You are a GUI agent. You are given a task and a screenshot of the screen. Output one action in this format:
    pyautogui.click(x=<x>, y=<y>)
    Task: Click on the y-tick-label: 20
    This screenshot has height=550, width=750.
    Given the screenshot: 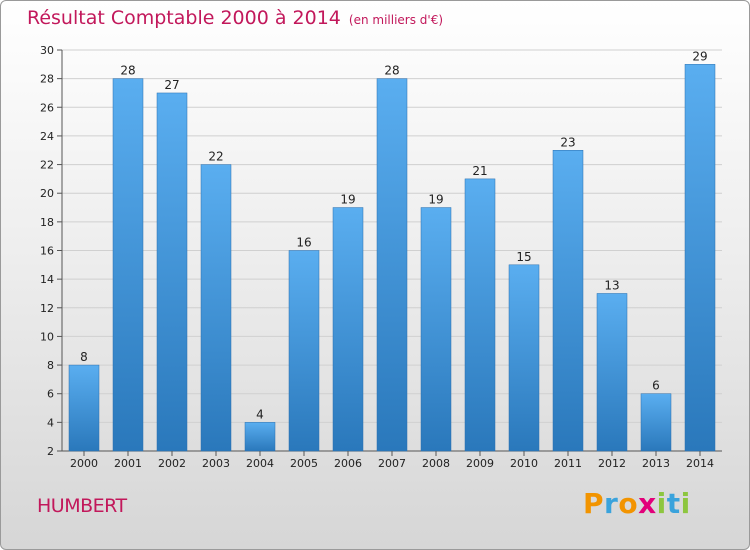 What is the action you would take?
    pyautogui.click(x=47, y=193)
    